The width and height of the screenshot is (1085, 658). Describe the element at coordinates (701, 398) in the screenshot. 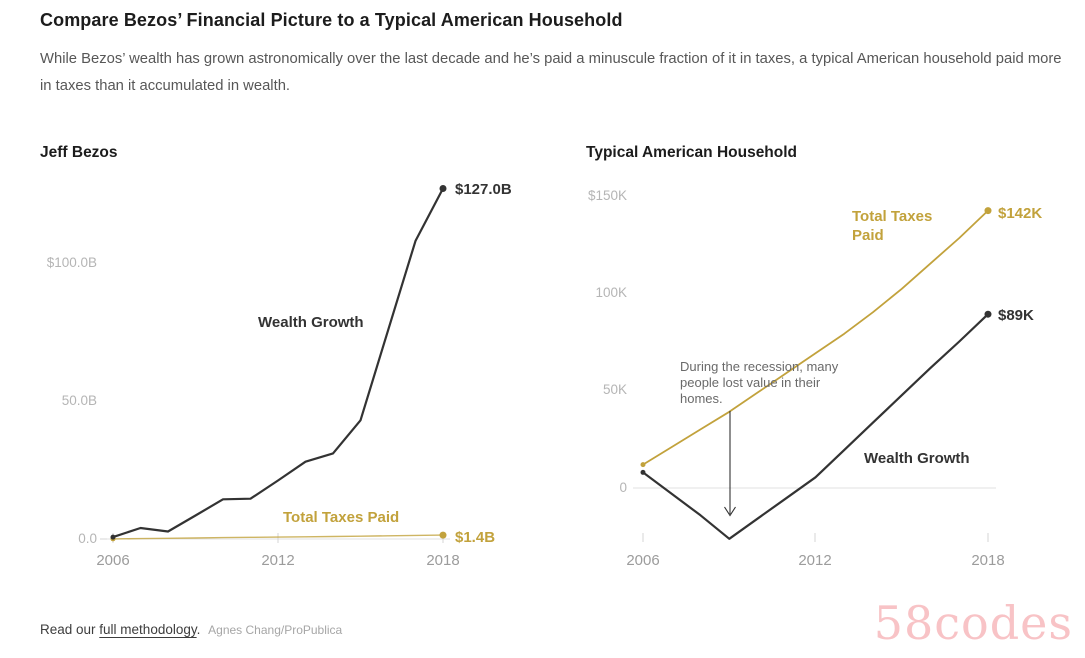

I see `annotation-line-3: homes.` at that location.